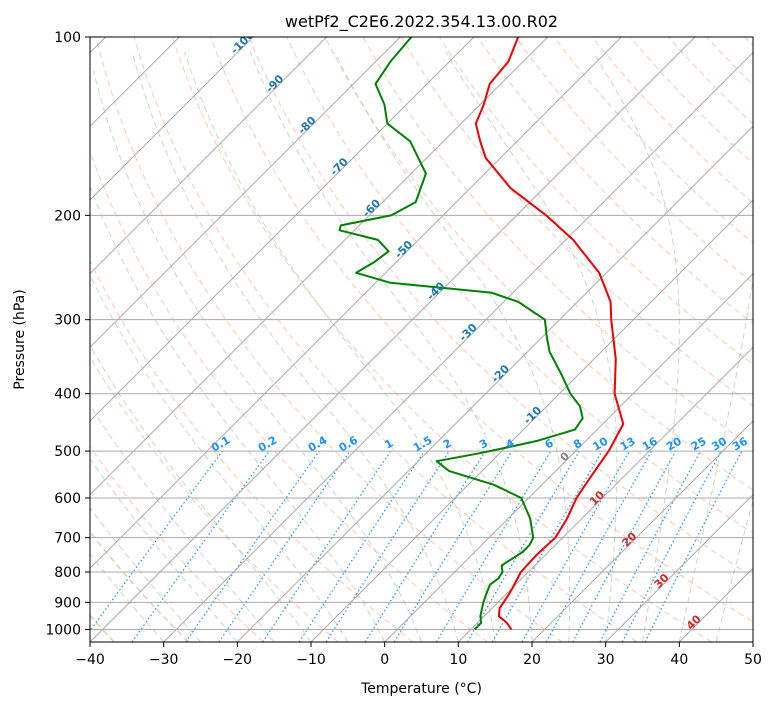 The width and height of the screenshot is (775, 708). Describe the element at coordinates (67, 216) in the screenshot. I see `y-tick-label: 200` at that location.